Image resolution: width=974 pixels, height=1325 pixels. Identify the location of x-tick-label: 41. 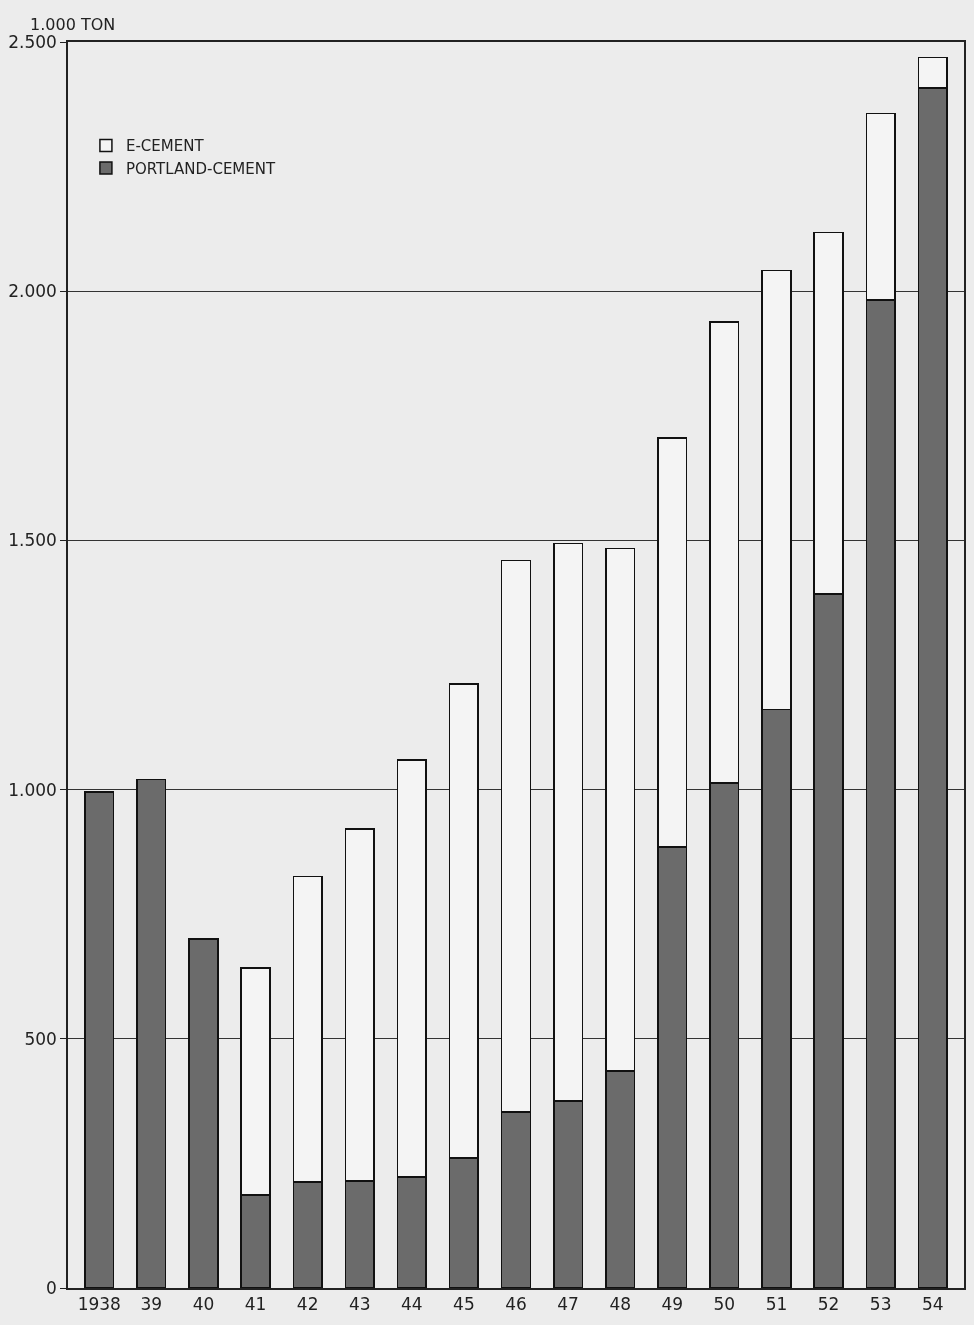
(255, 1304).